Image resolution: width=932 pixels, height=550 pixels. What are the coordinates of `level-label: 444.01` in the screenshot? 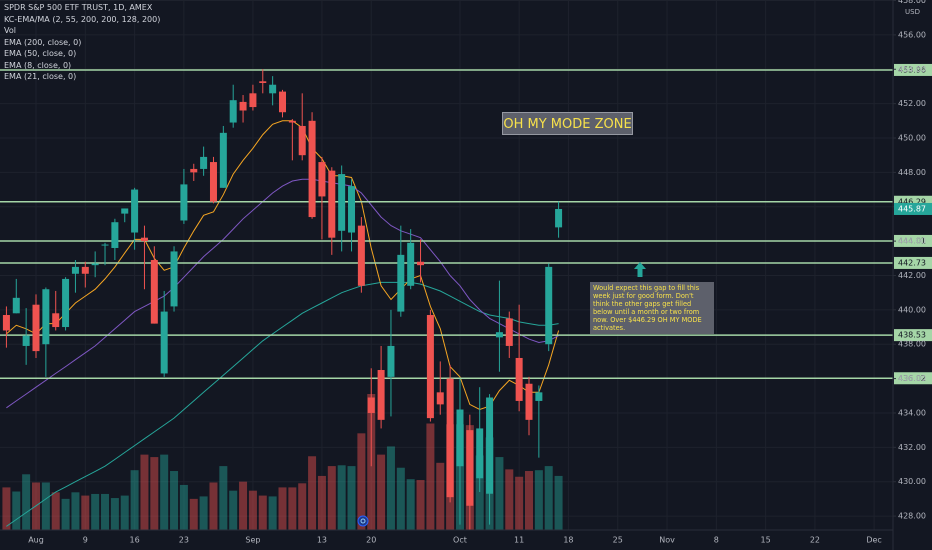 It's located at (912, 240).